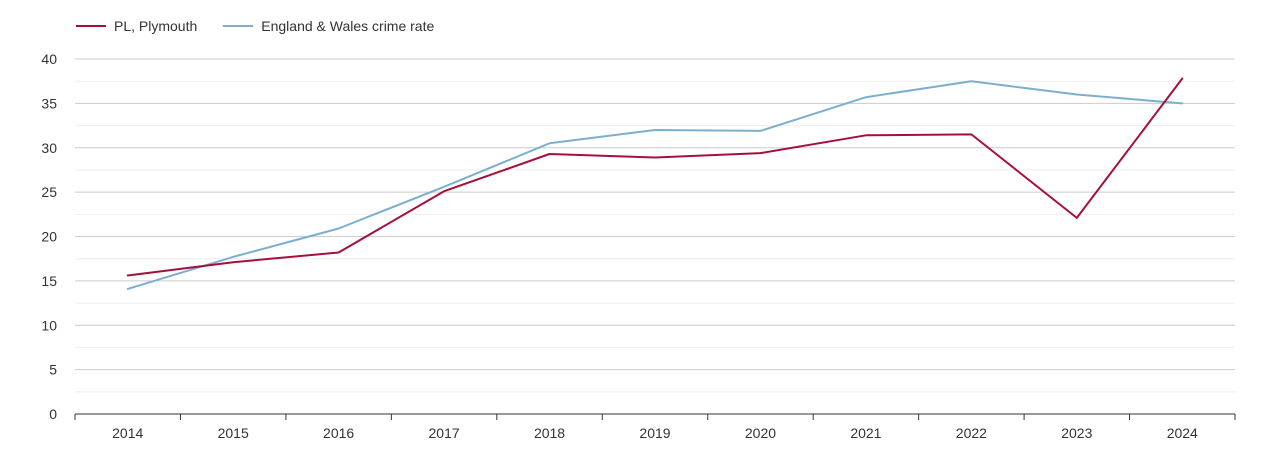 The width and height of the screenshot is (1270, 455). I want to click on x-tick-label: 2022, so click(971, 433).